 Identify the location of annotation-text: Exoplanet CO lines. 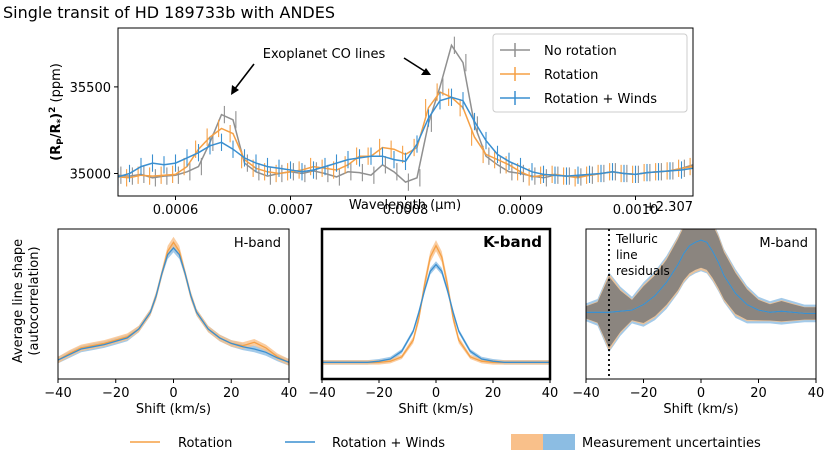
(324, 54).